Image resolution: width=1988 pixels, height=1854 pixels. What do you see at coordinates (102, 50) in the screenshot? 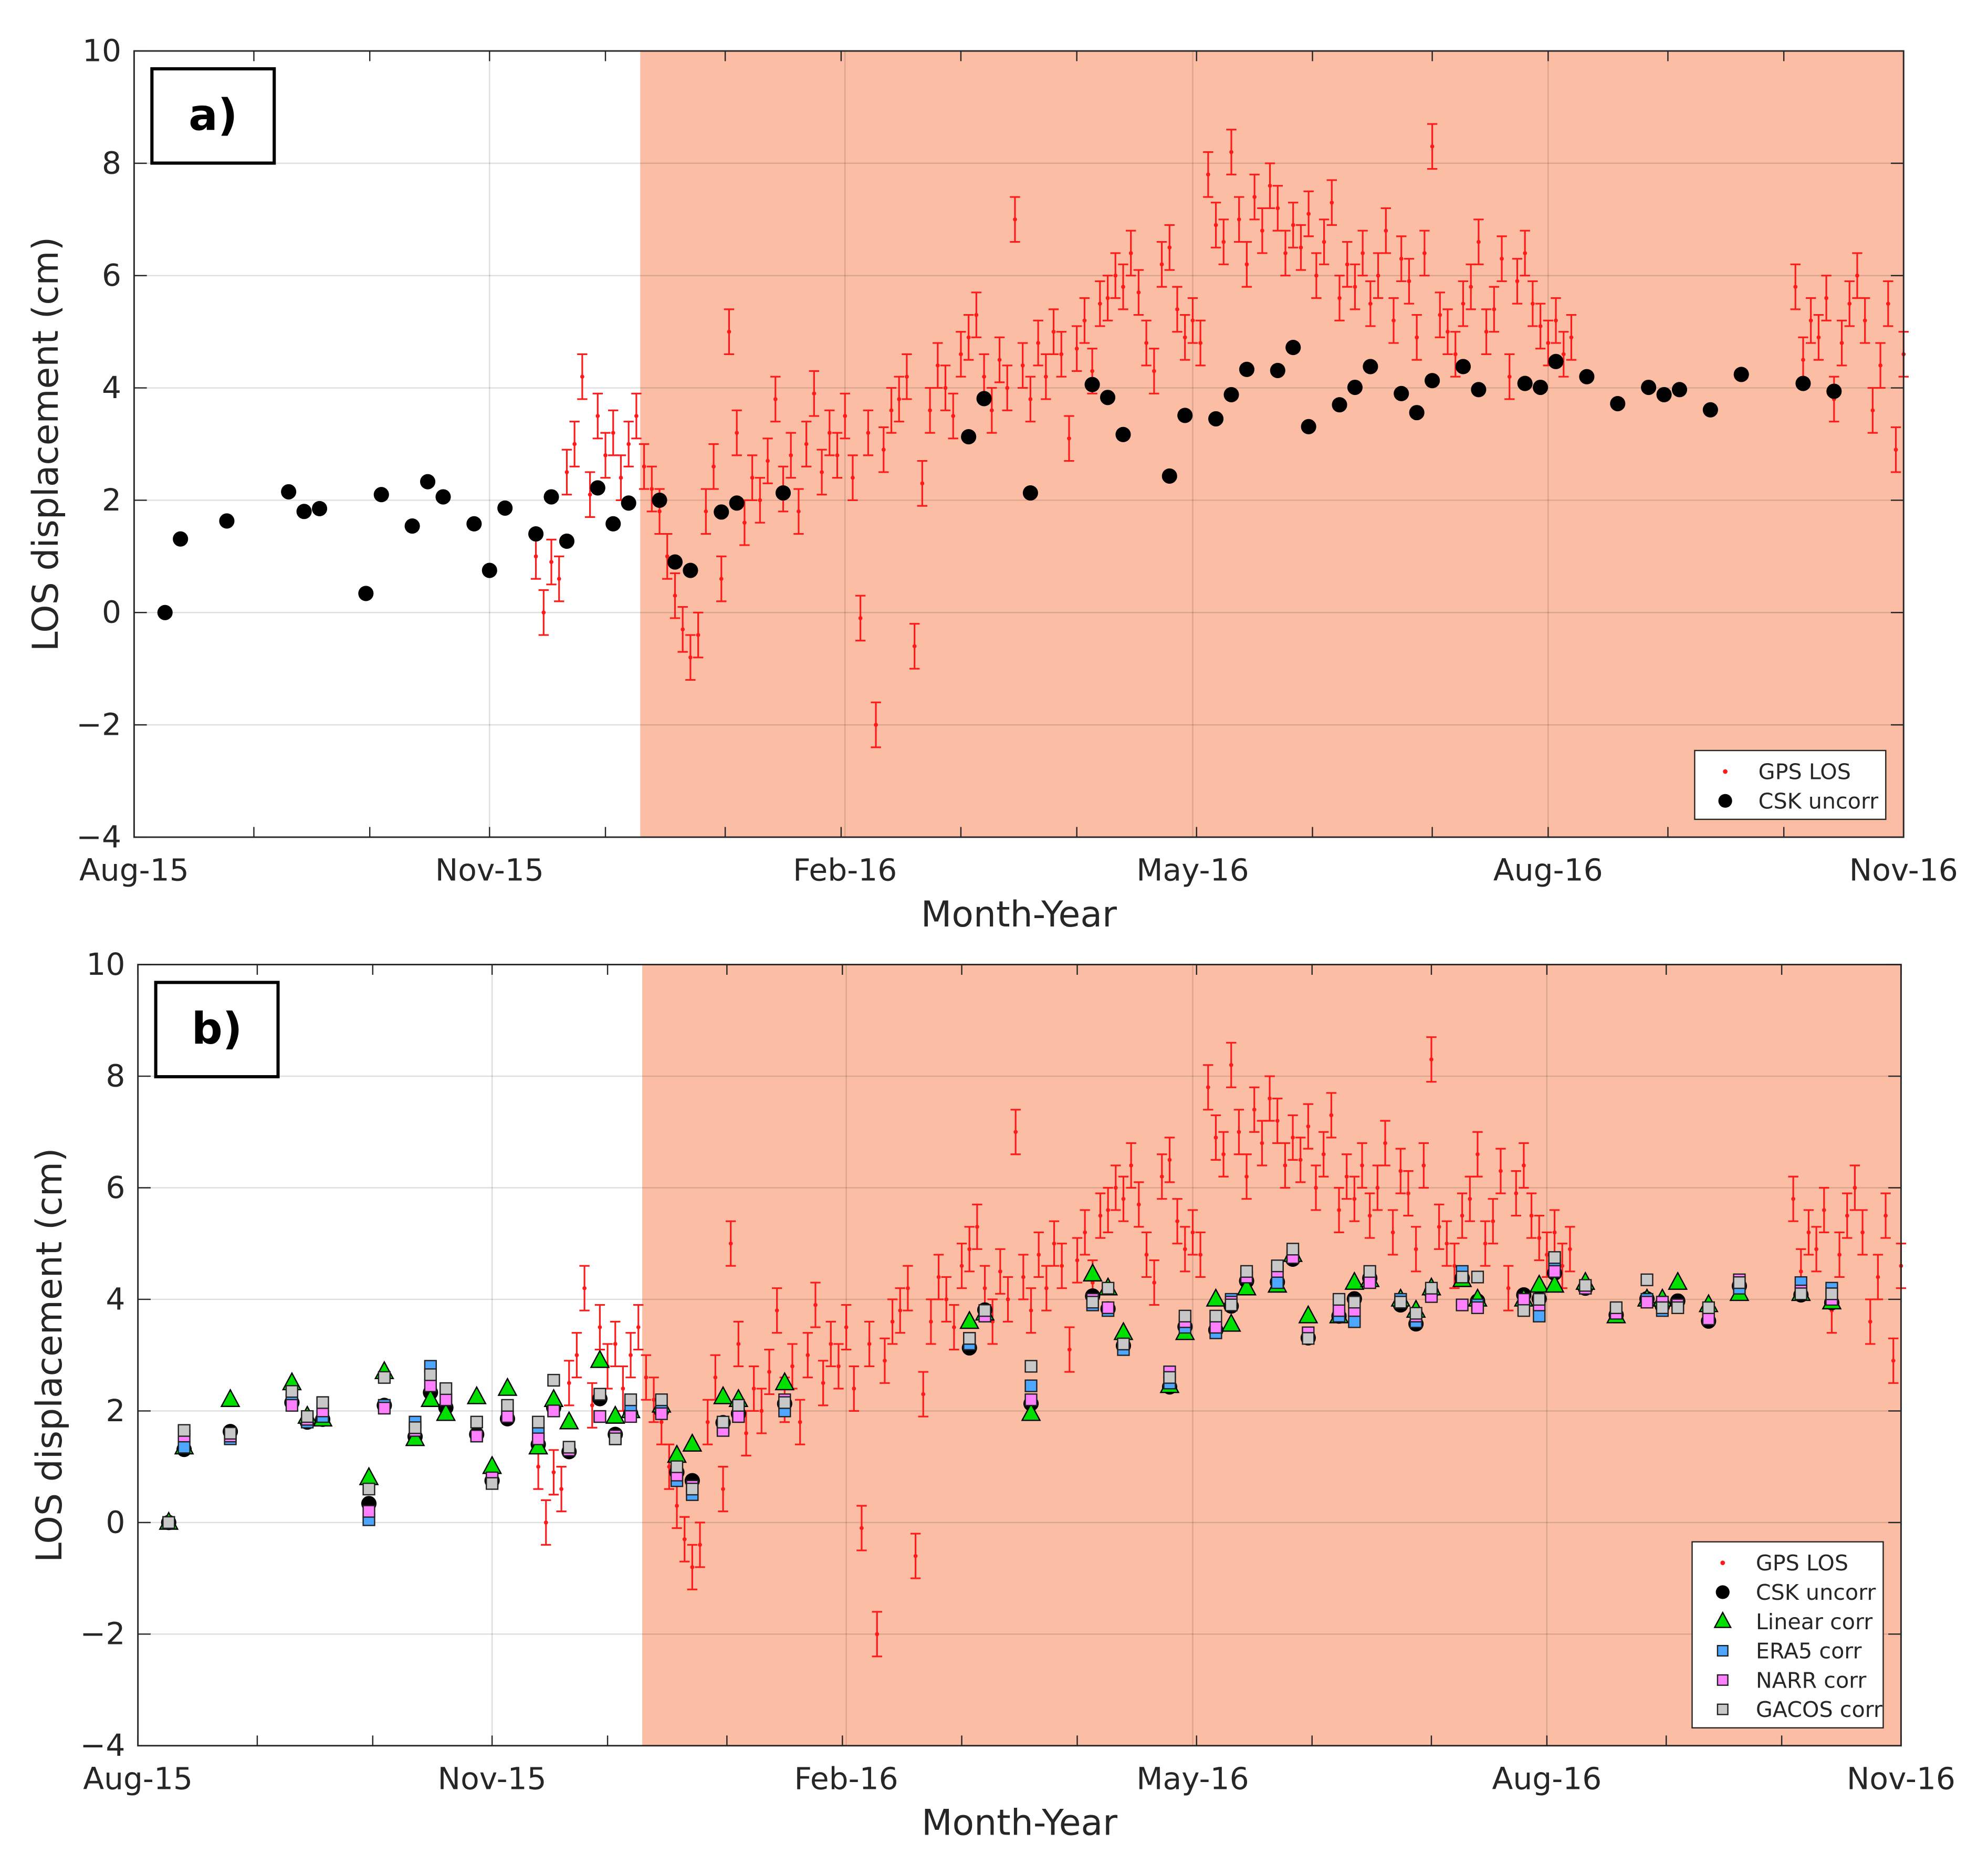
I see `y-tick-label: 10` at bounding box center [102, 50].